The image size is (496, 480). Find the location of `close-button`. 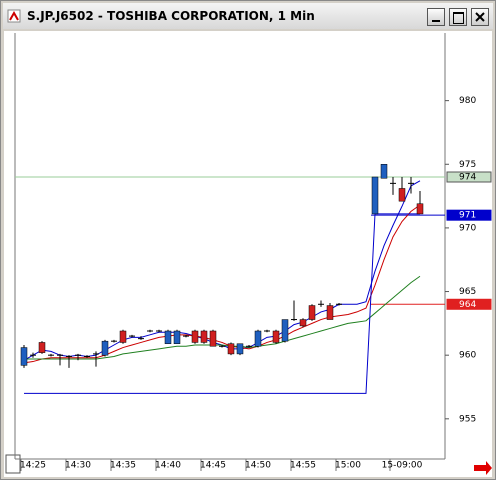

close-button is located at coordinates (480, 17).